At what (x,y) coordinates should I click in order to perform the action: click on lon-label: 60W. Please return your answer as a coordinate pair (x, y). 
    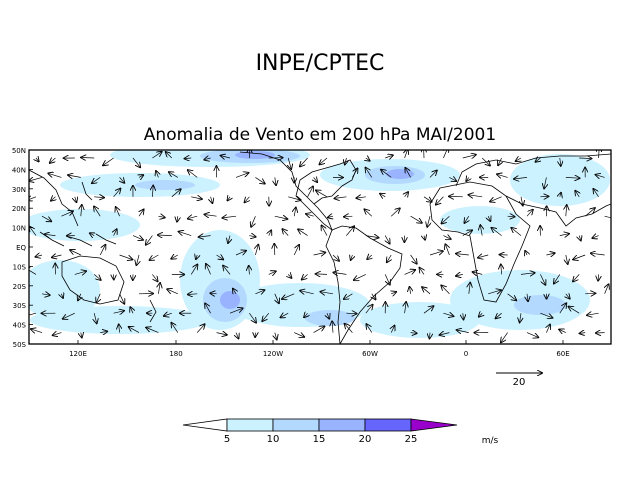
    Looking at the image, I should click on (370, 354).